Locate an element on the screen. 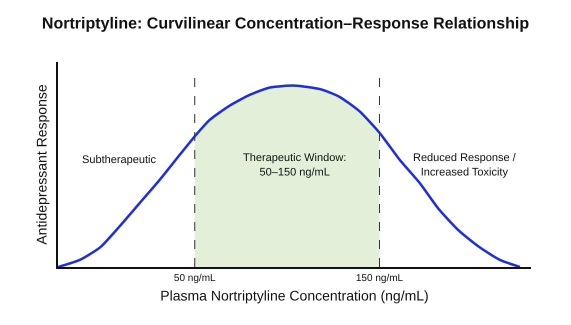  chart-title: Nortriptyline: Curvilinear Concentration–Response Relationship is located at coordinates (286, 23).